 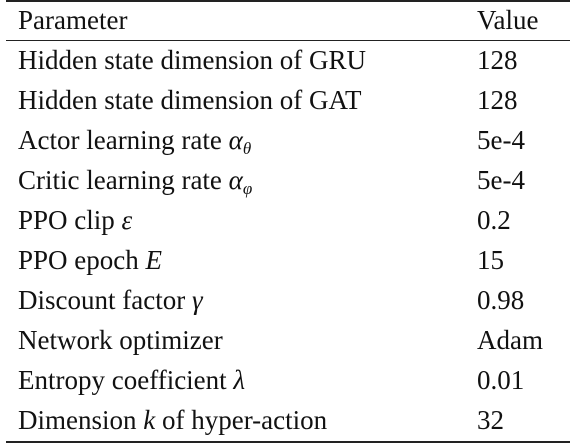 What do you see at coordinates (288, 442) in the screenshot?
I see `bottom-rule` at bounding box center [288, 442].